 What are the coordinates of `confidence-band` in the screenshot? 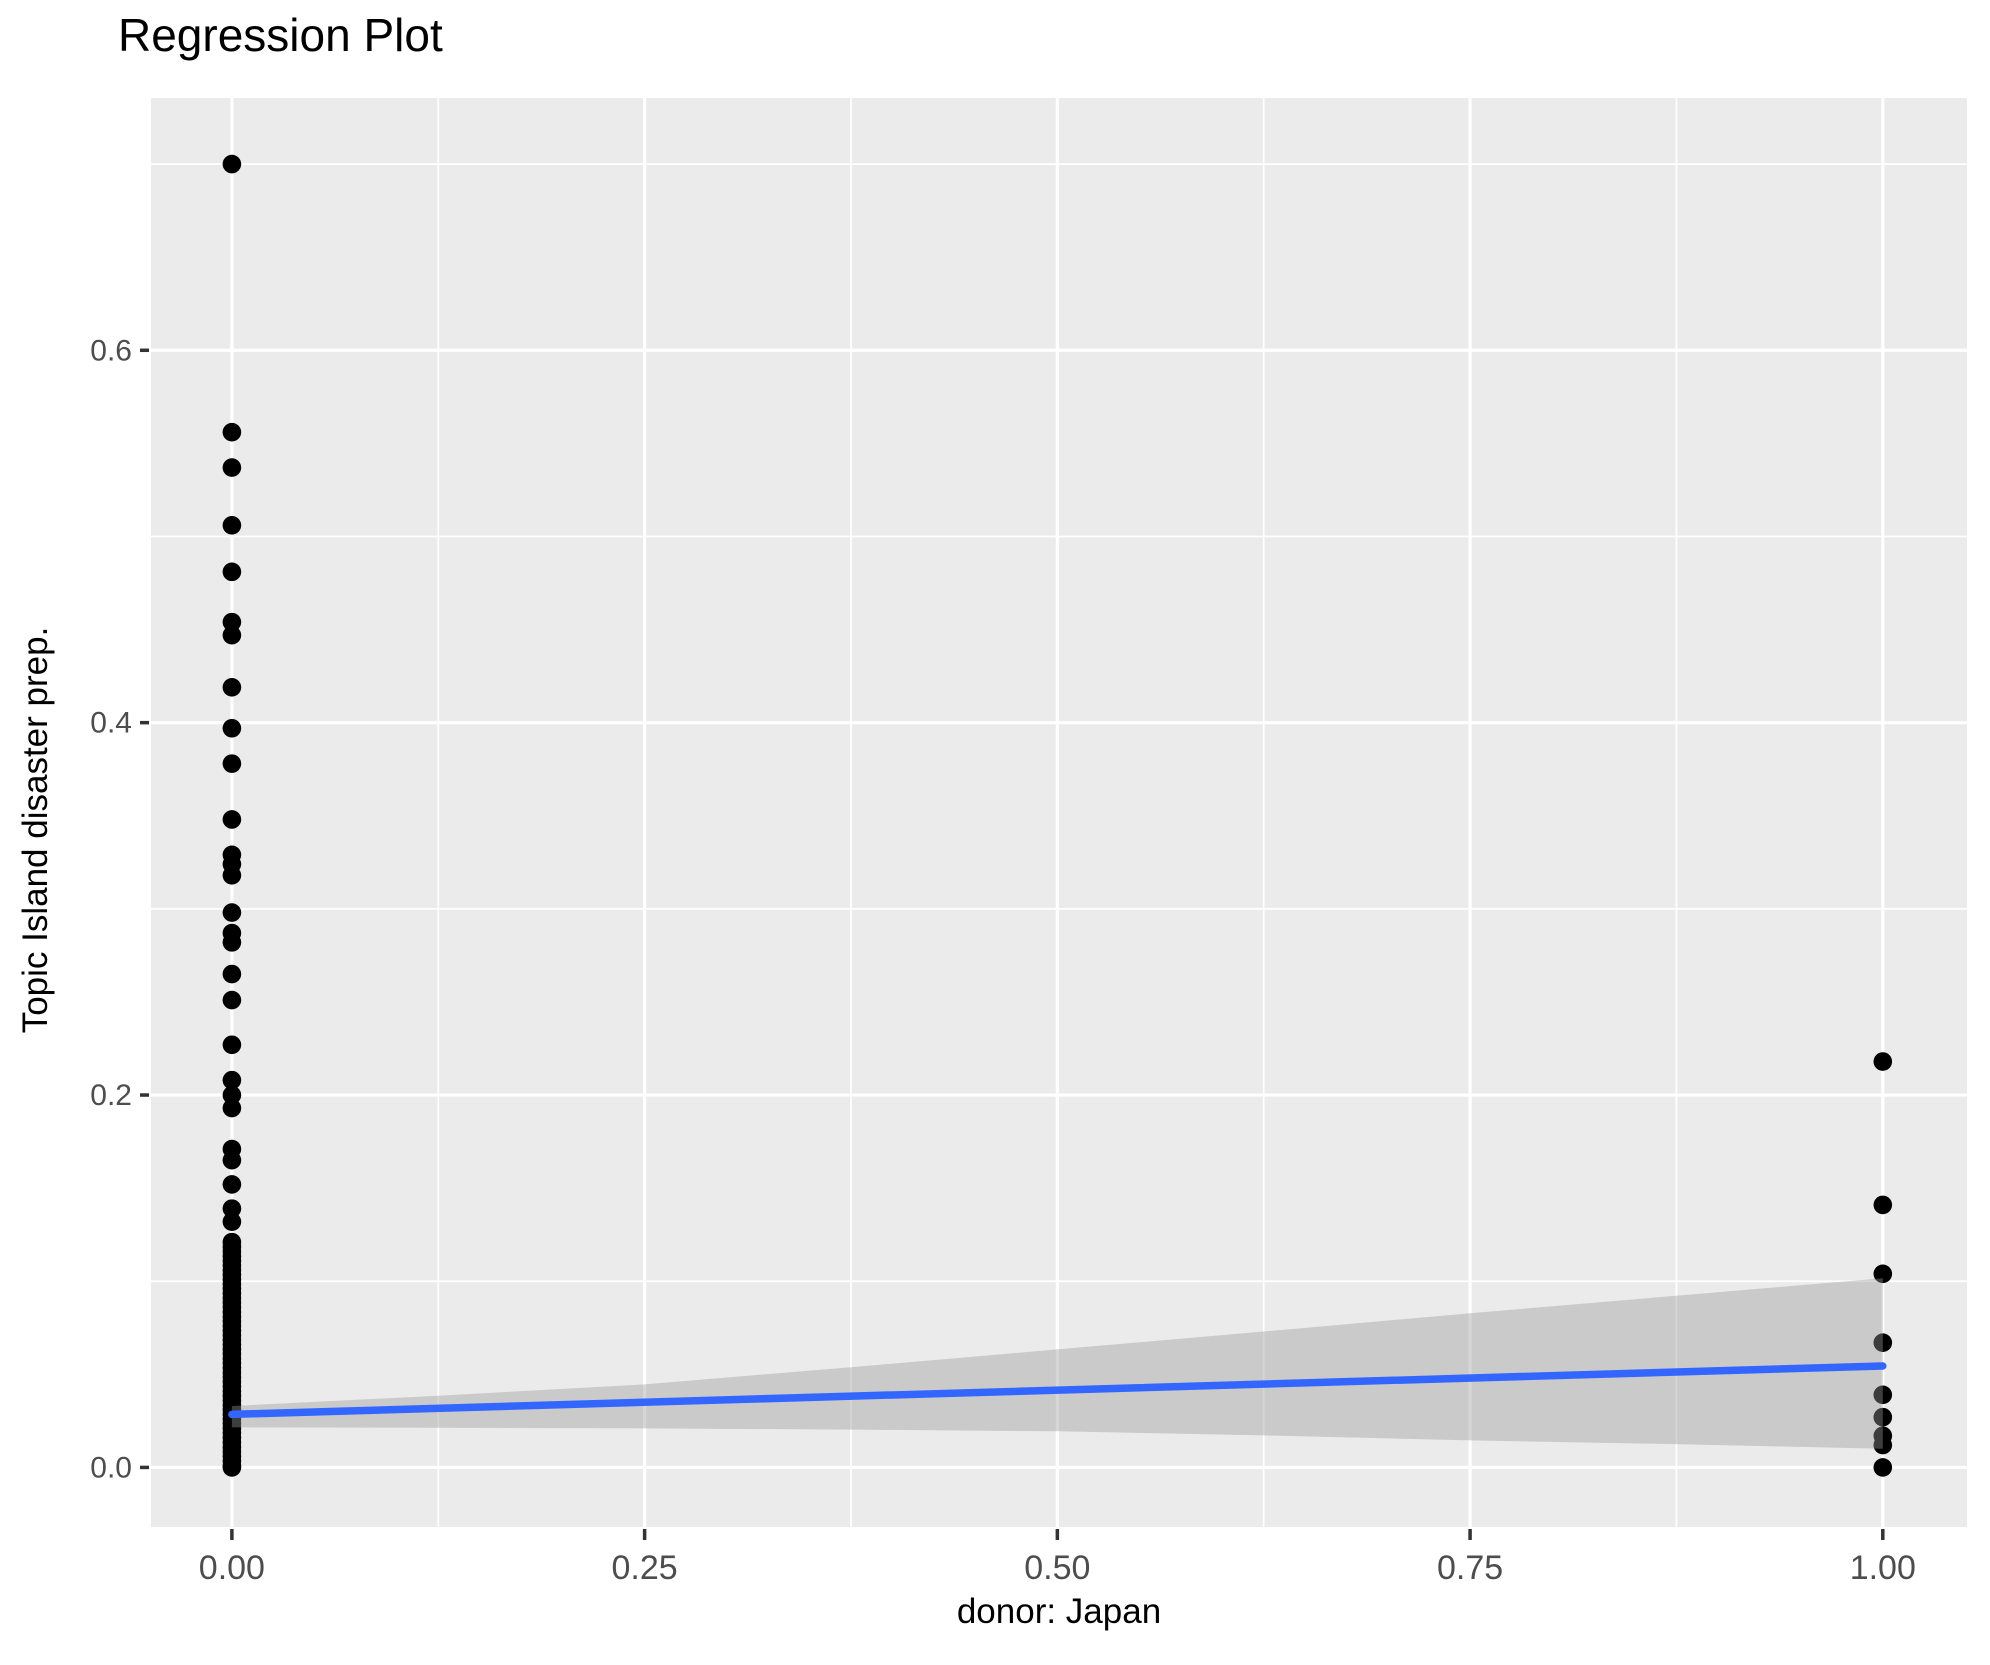 It's located at (1057, 1363).